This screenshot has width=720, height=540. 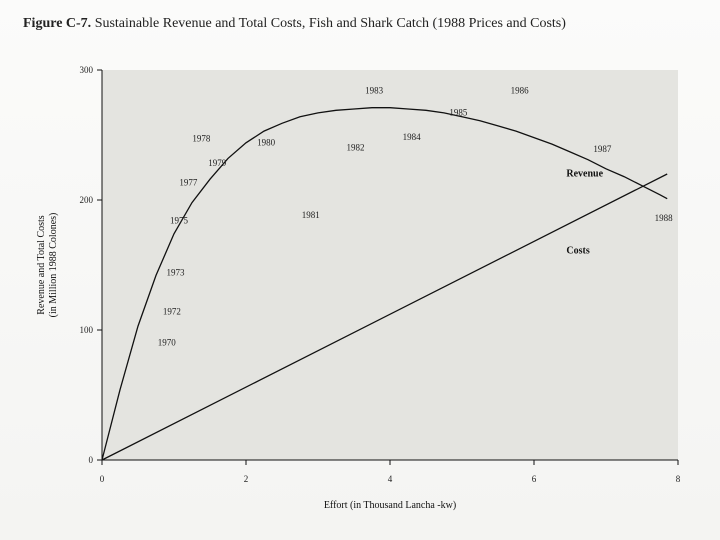 What do you see at coordinates (53, 265) in the screenshot?
I see `y-axis-label-line2: (in Million 1988 Colones)` at bounding box center [53, 265].